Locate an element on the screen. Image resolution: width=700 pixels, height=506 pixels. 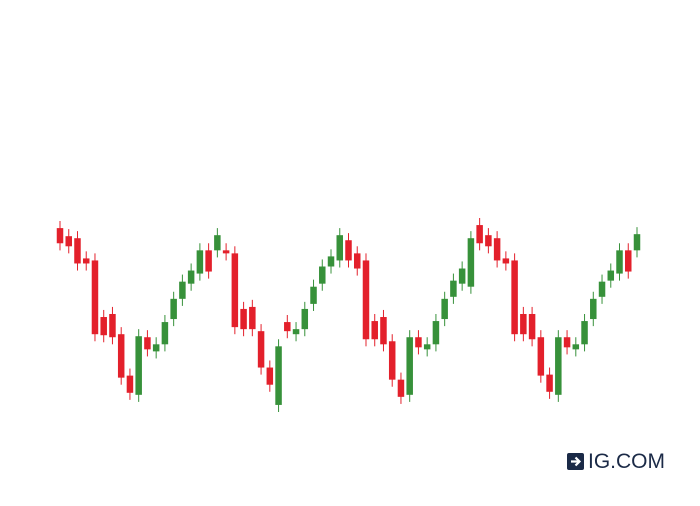
logo-arrow is located at coordinates (576, 461).